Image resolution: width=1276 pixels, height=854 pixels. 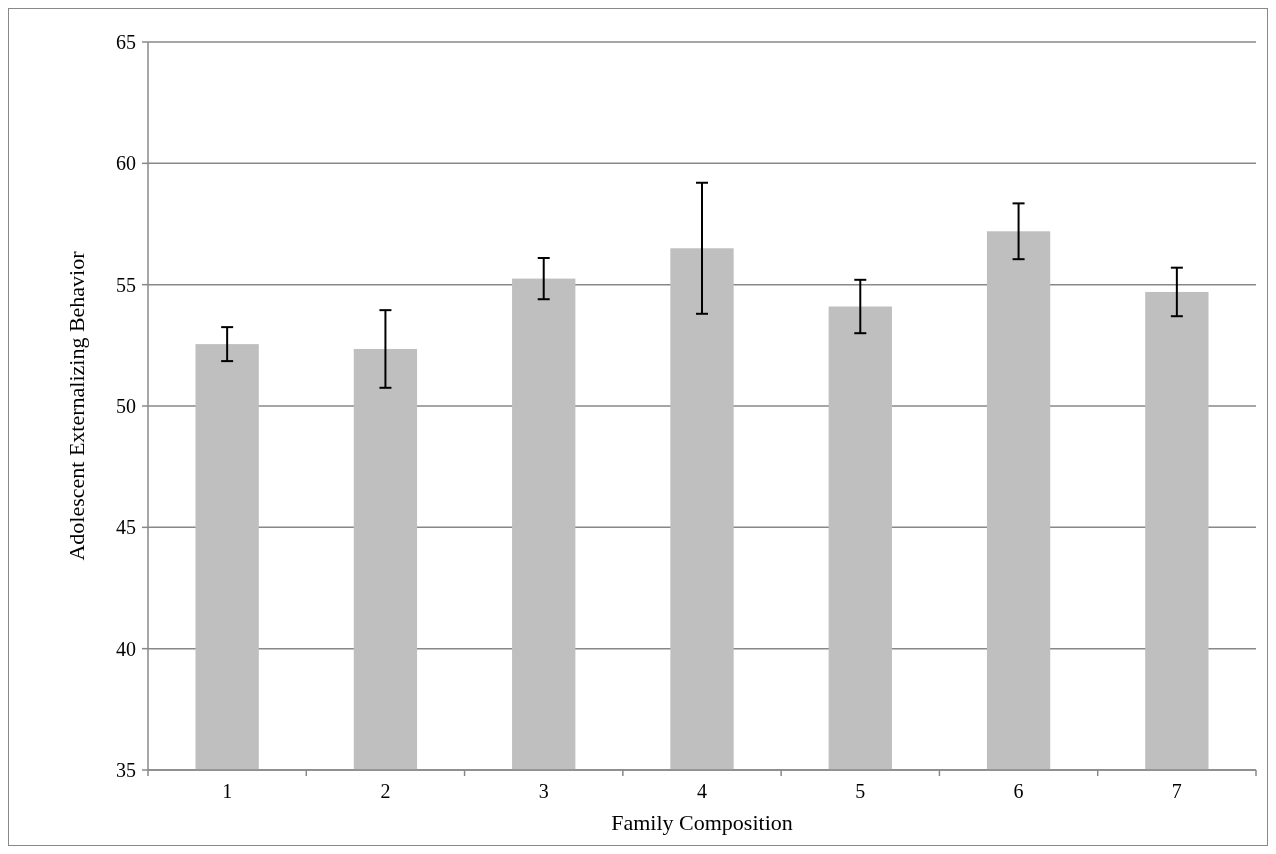 What do you see at coordinates (126, 42) in the screenshot?
I see `y-tick-label: 65` at bounding box center [126, 42].